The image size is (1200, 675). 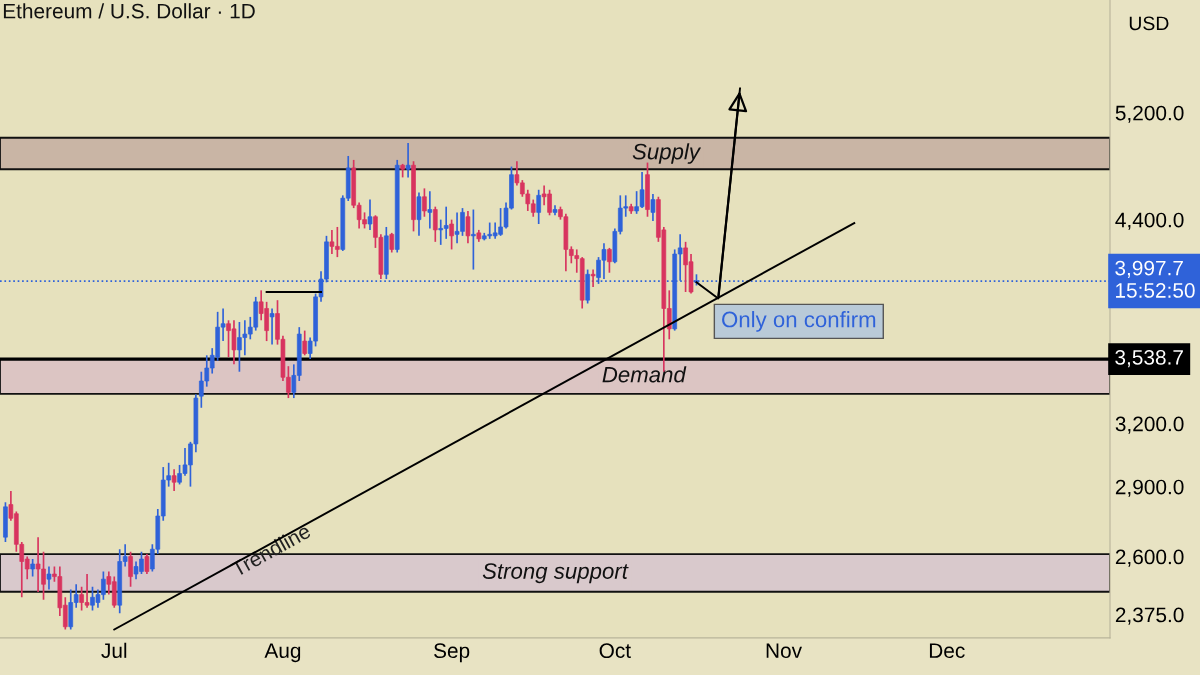 What do you see at coordinates (114, 650) in the screenshot?
I see `x-tick-label: Jul` at bounding box center [114, 650].